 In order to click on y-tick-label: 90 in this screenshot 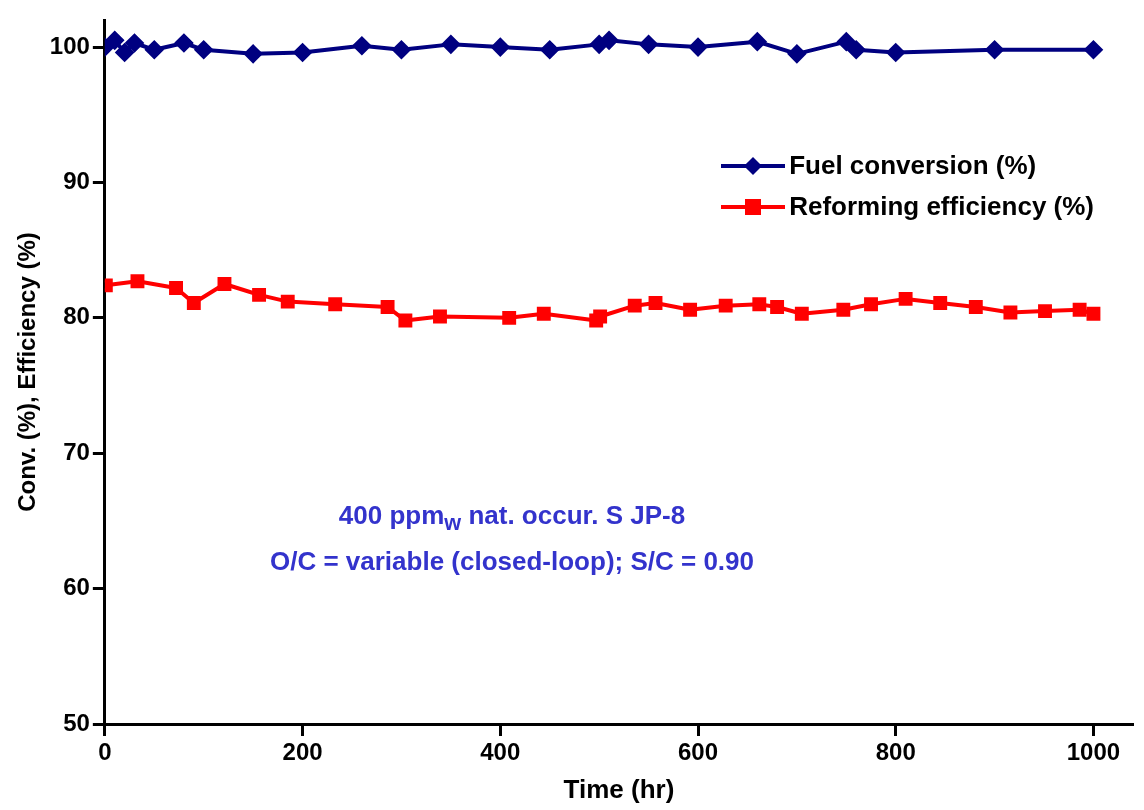, I will do `click(76, 181)`.